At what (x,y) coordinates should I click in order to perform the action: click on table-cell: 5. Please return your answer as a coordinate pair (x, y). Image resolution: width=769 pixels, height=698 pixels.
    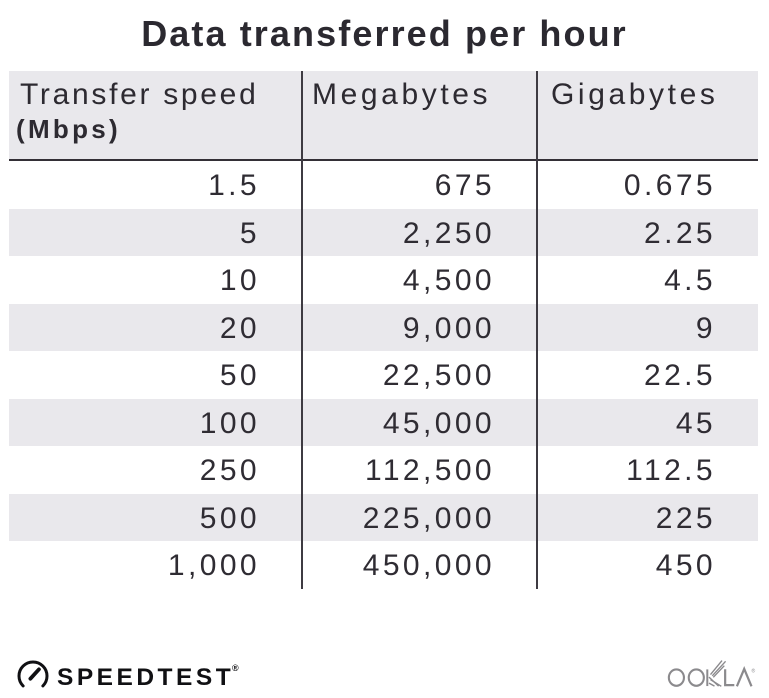
    Looking at the image, I should click on (249, 233).